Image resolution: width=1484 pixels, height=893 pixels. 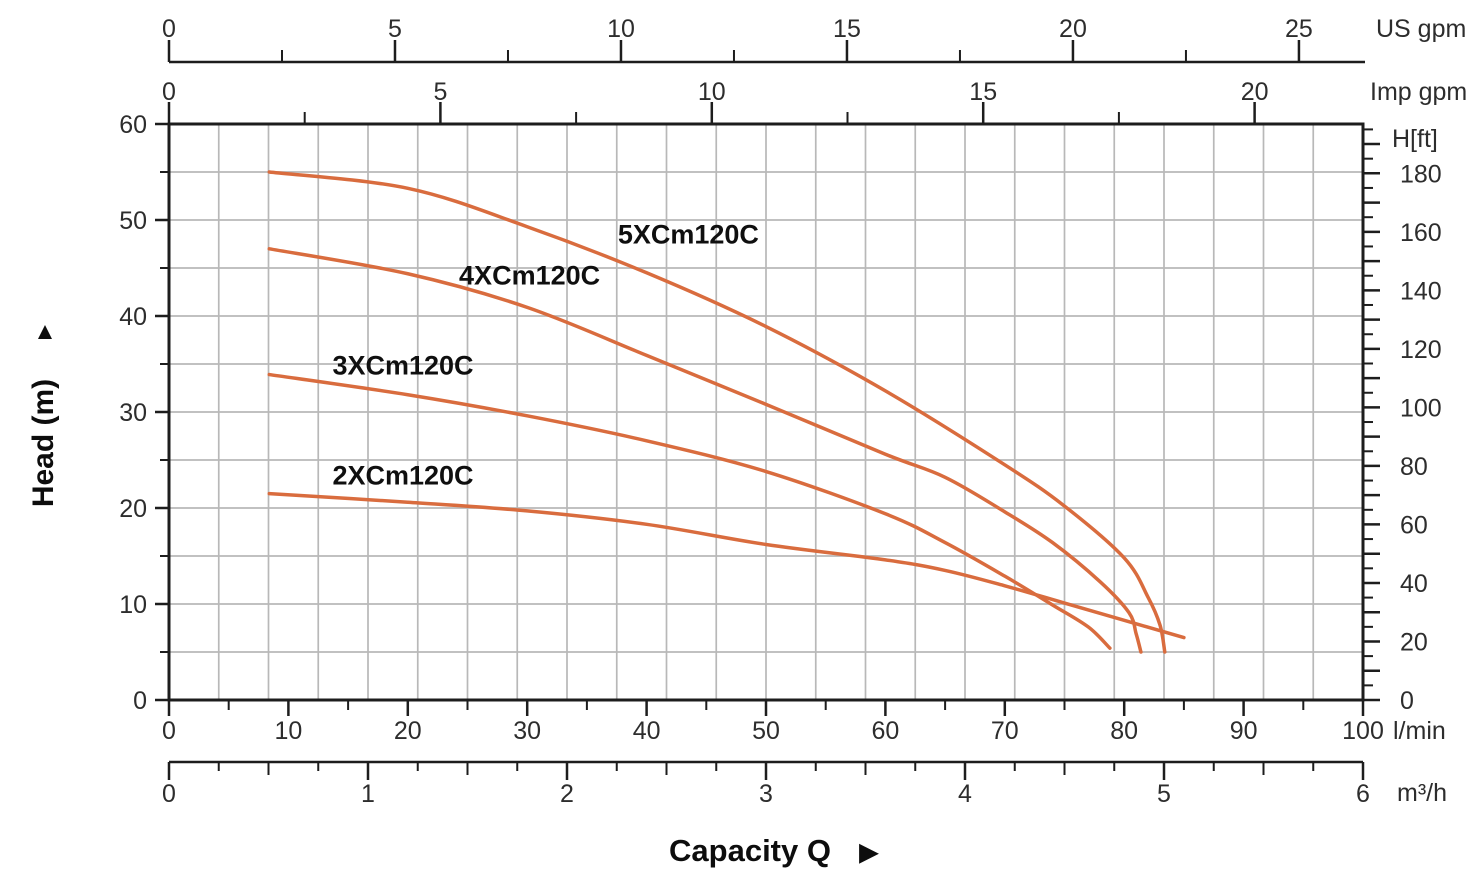 What do you see at coordinates (750, 850) in the screenshot?
I see `capacity-axis-title: Capacity Q` at bounding box center [750, 850].